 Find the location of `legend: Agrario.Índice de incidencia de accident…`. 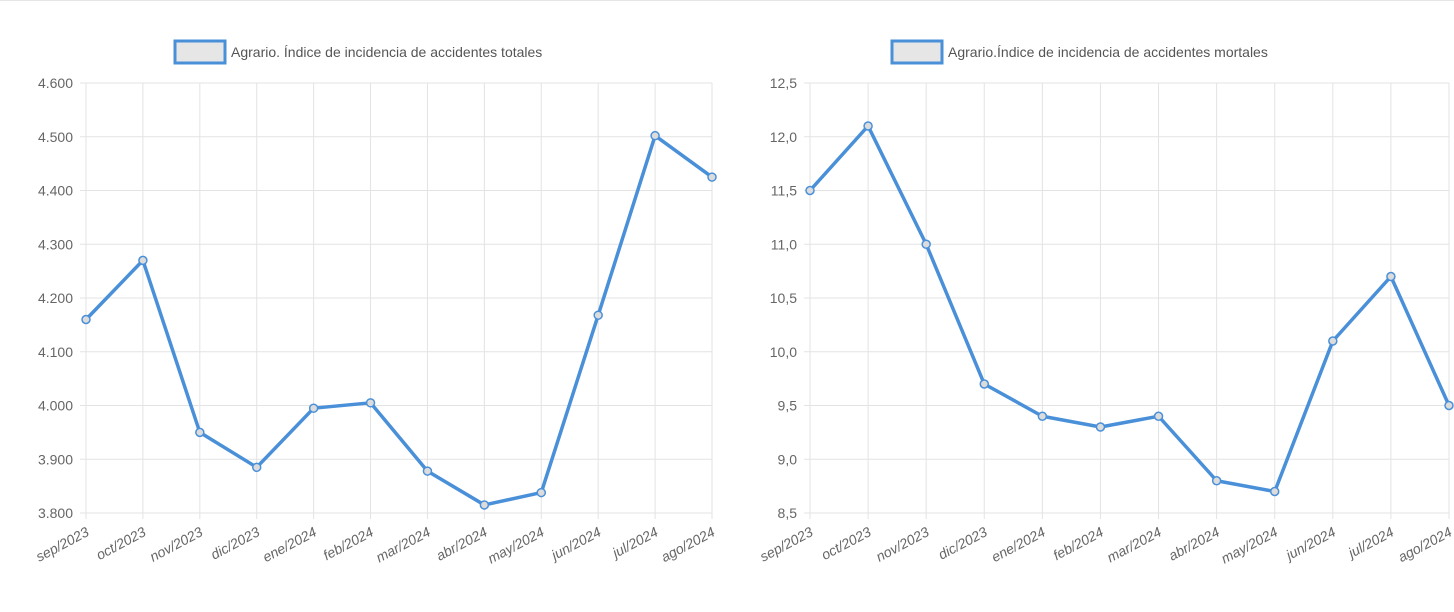

legend: Agrario.Índice de incidencia de accident… is located at coordinates (1079, 52).